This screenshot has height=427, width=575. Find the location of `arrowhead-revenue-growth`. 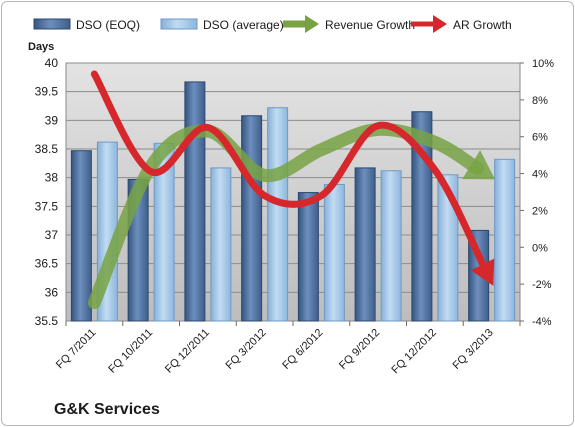

arrowhead-revenue-growth is located at coordinates (479, 165).